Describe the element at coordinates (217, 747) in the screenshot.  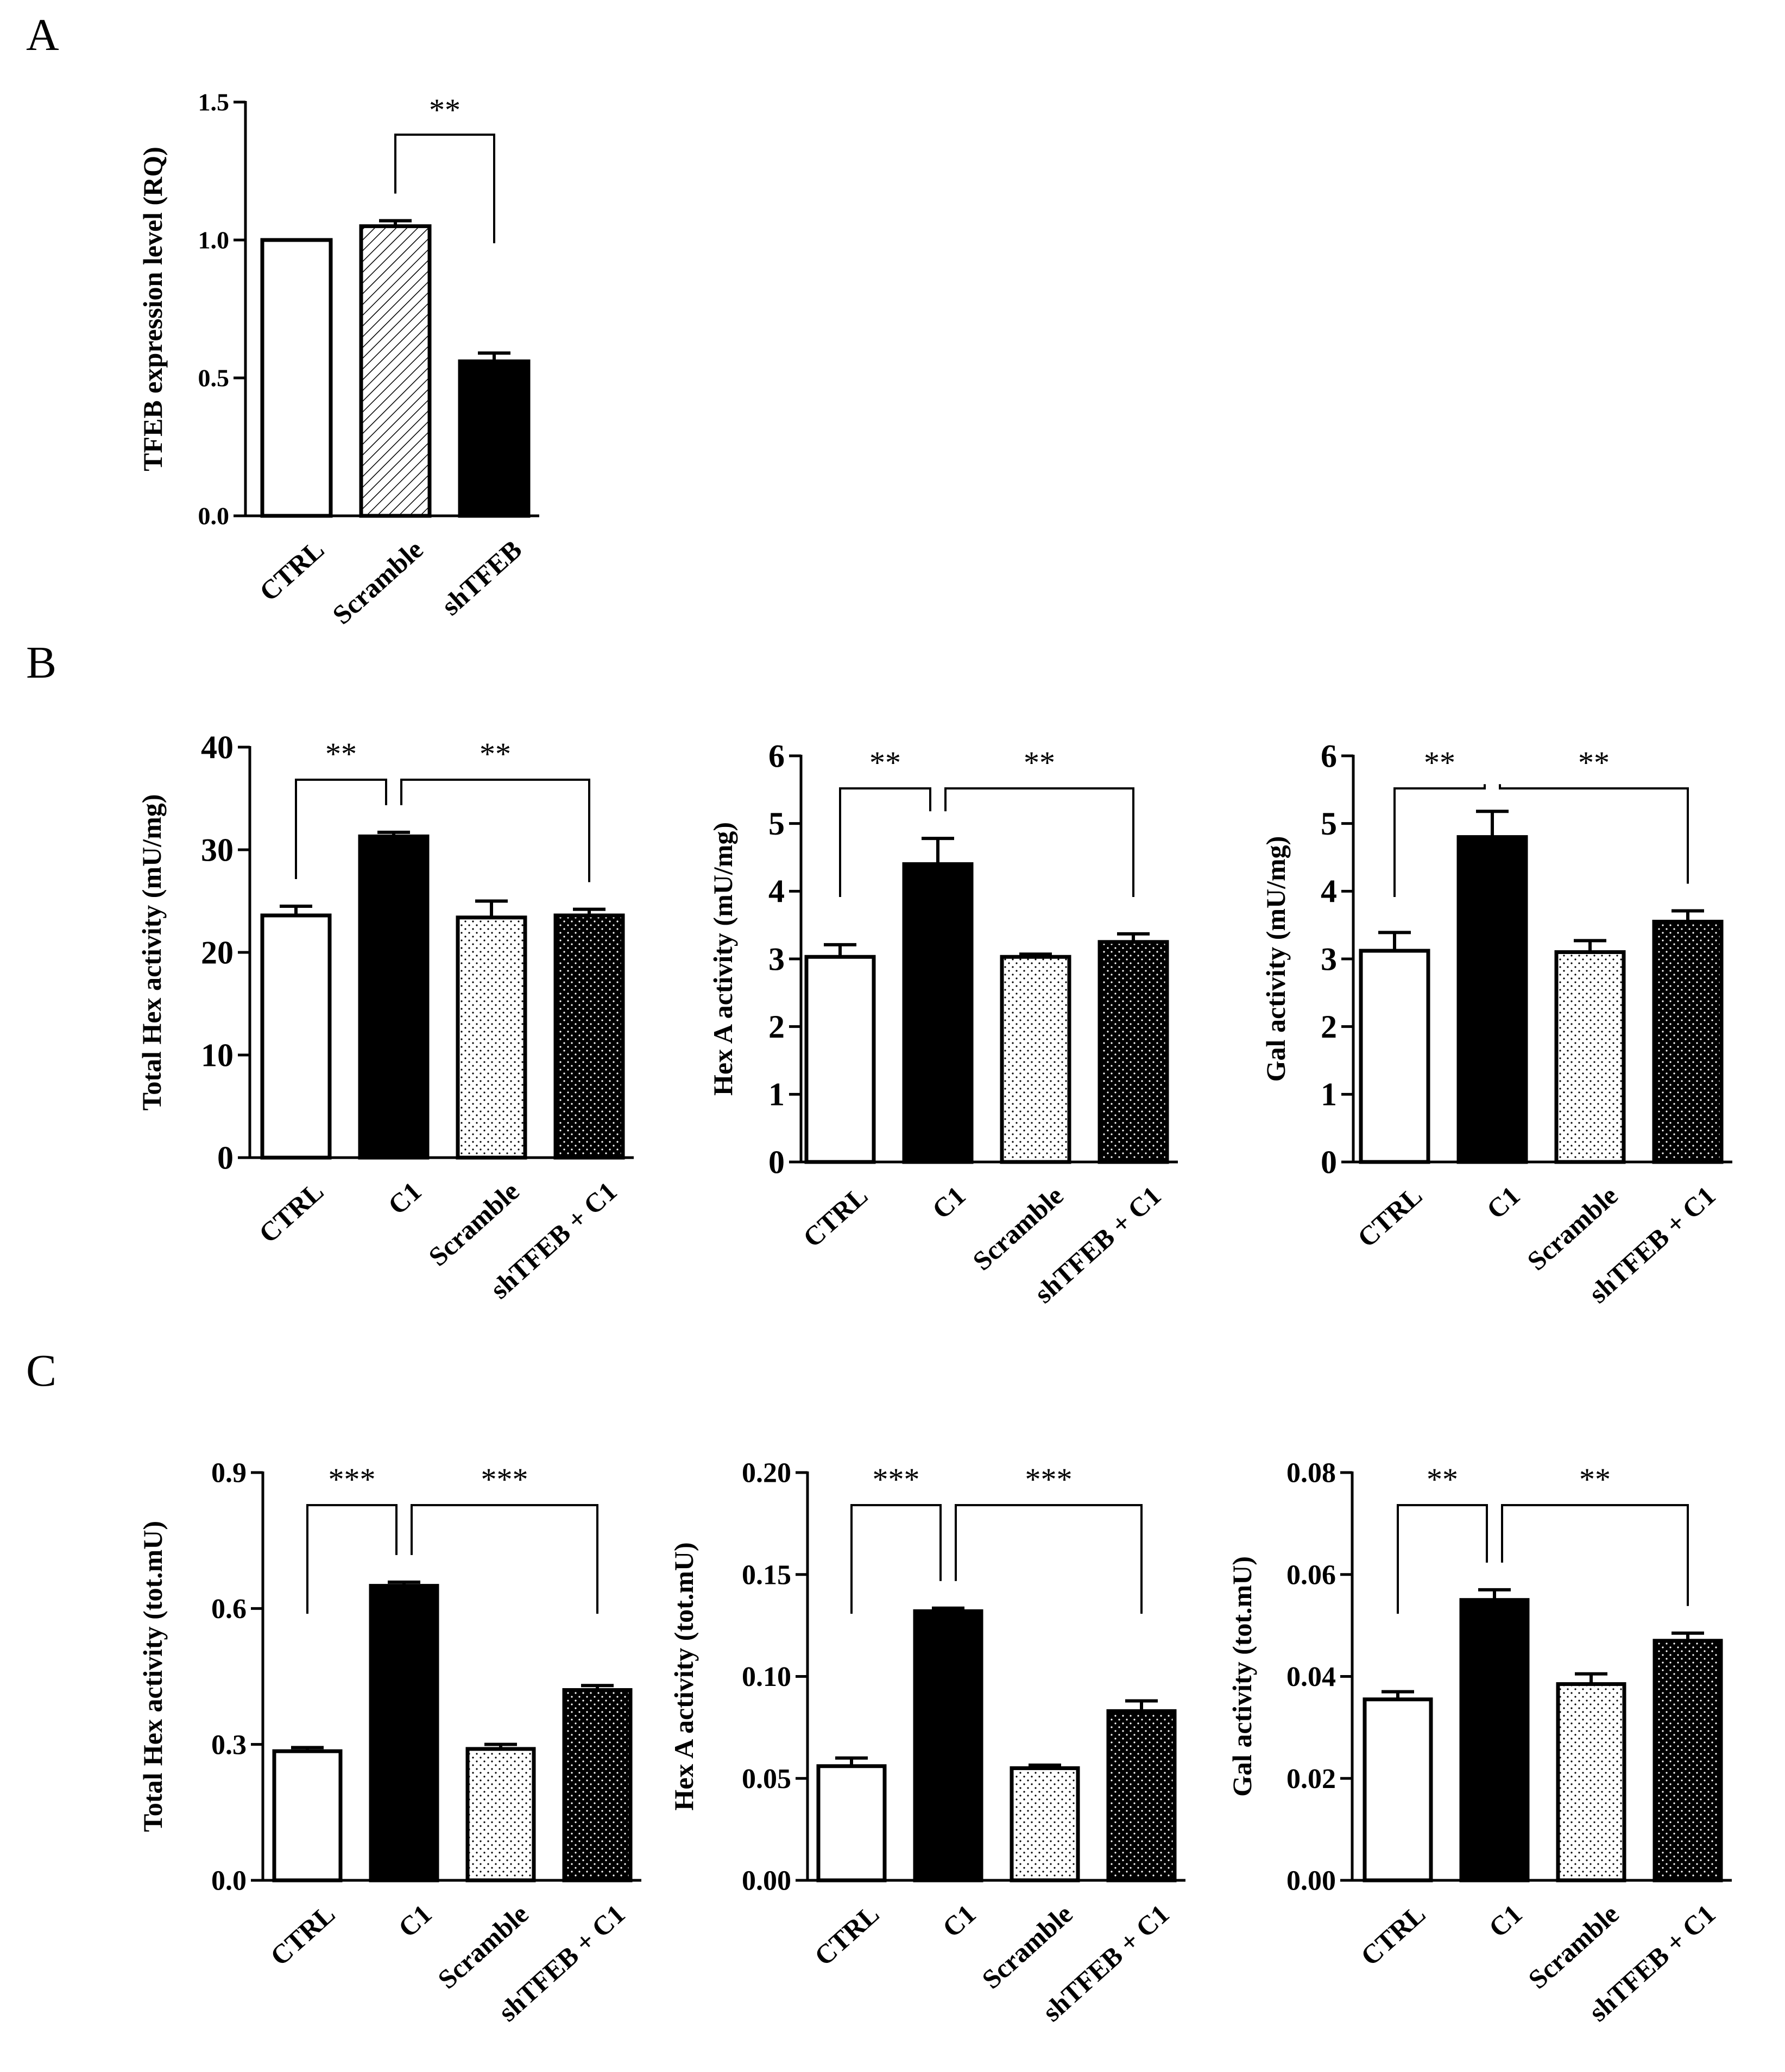
I see `y-tick-label: 40` at that location.